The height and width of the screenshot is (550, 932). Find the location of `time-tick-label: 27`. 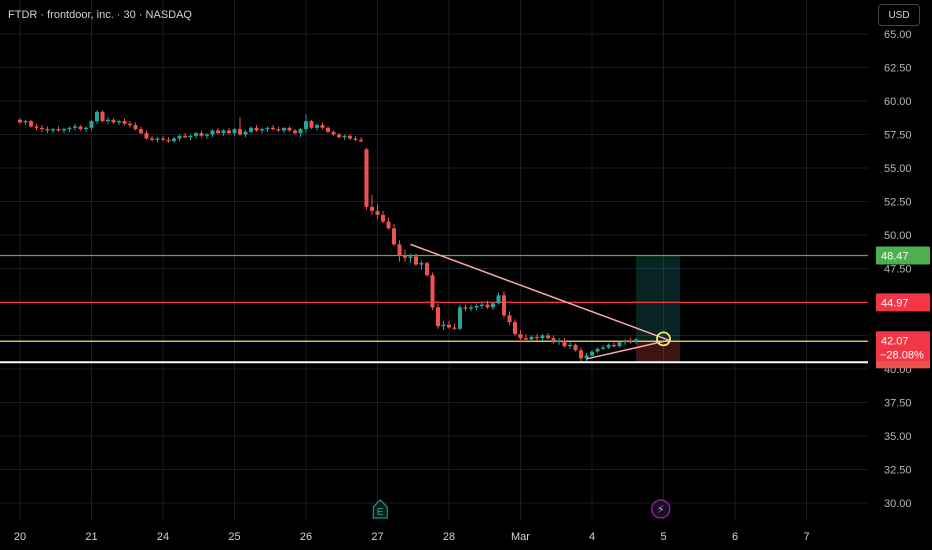

time-tick-label: 27 is located at coordinates (377, 537).